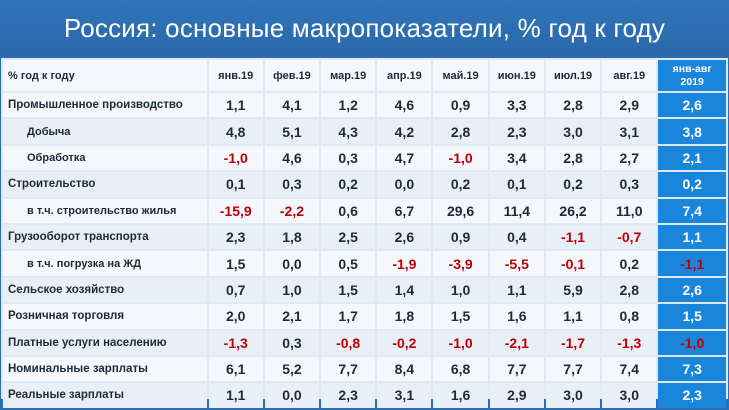 The width and height of the screenshot is (729, 410). Describe the element at coordinates (692, 395) in the screenshot. I see `total-cell: 2,3` at that location.